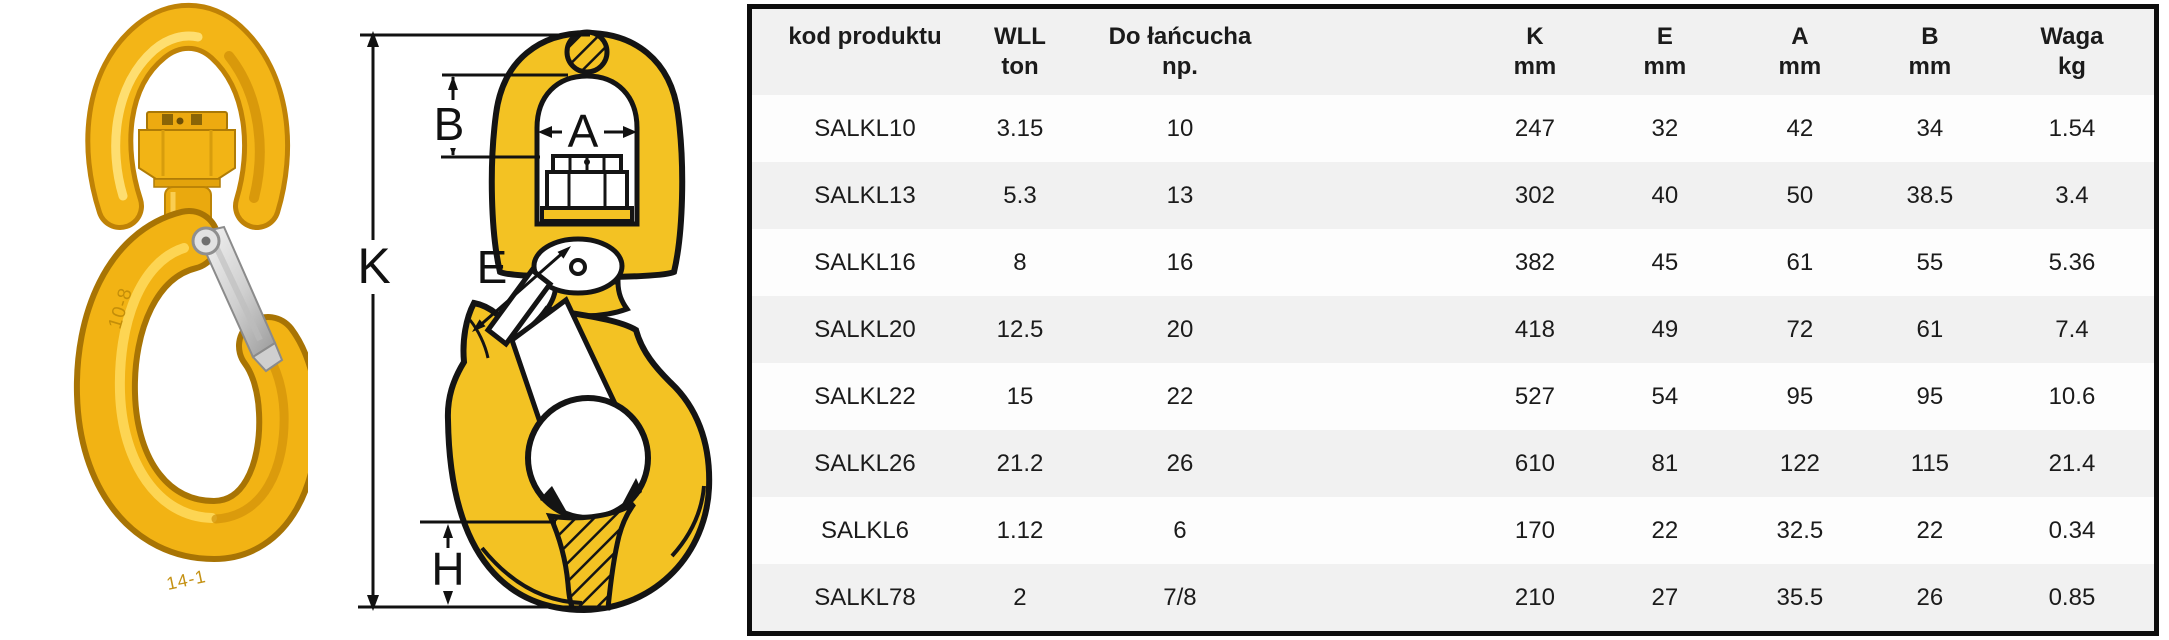  I want to click on table-row: SALKL6 1.12 6 170 22 32.5 22 0.34, so click(1453, 530).